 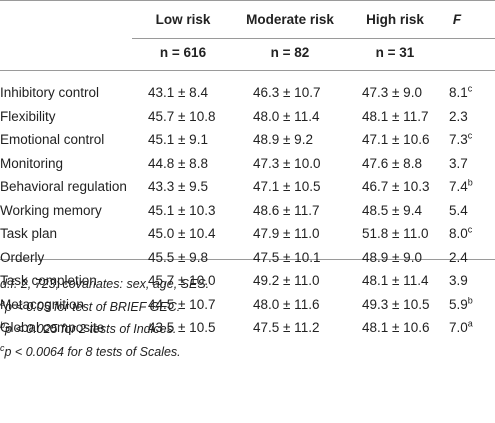 I want to click on cell-low: 45.1 ± 10.3, so click(x=182, y=210).